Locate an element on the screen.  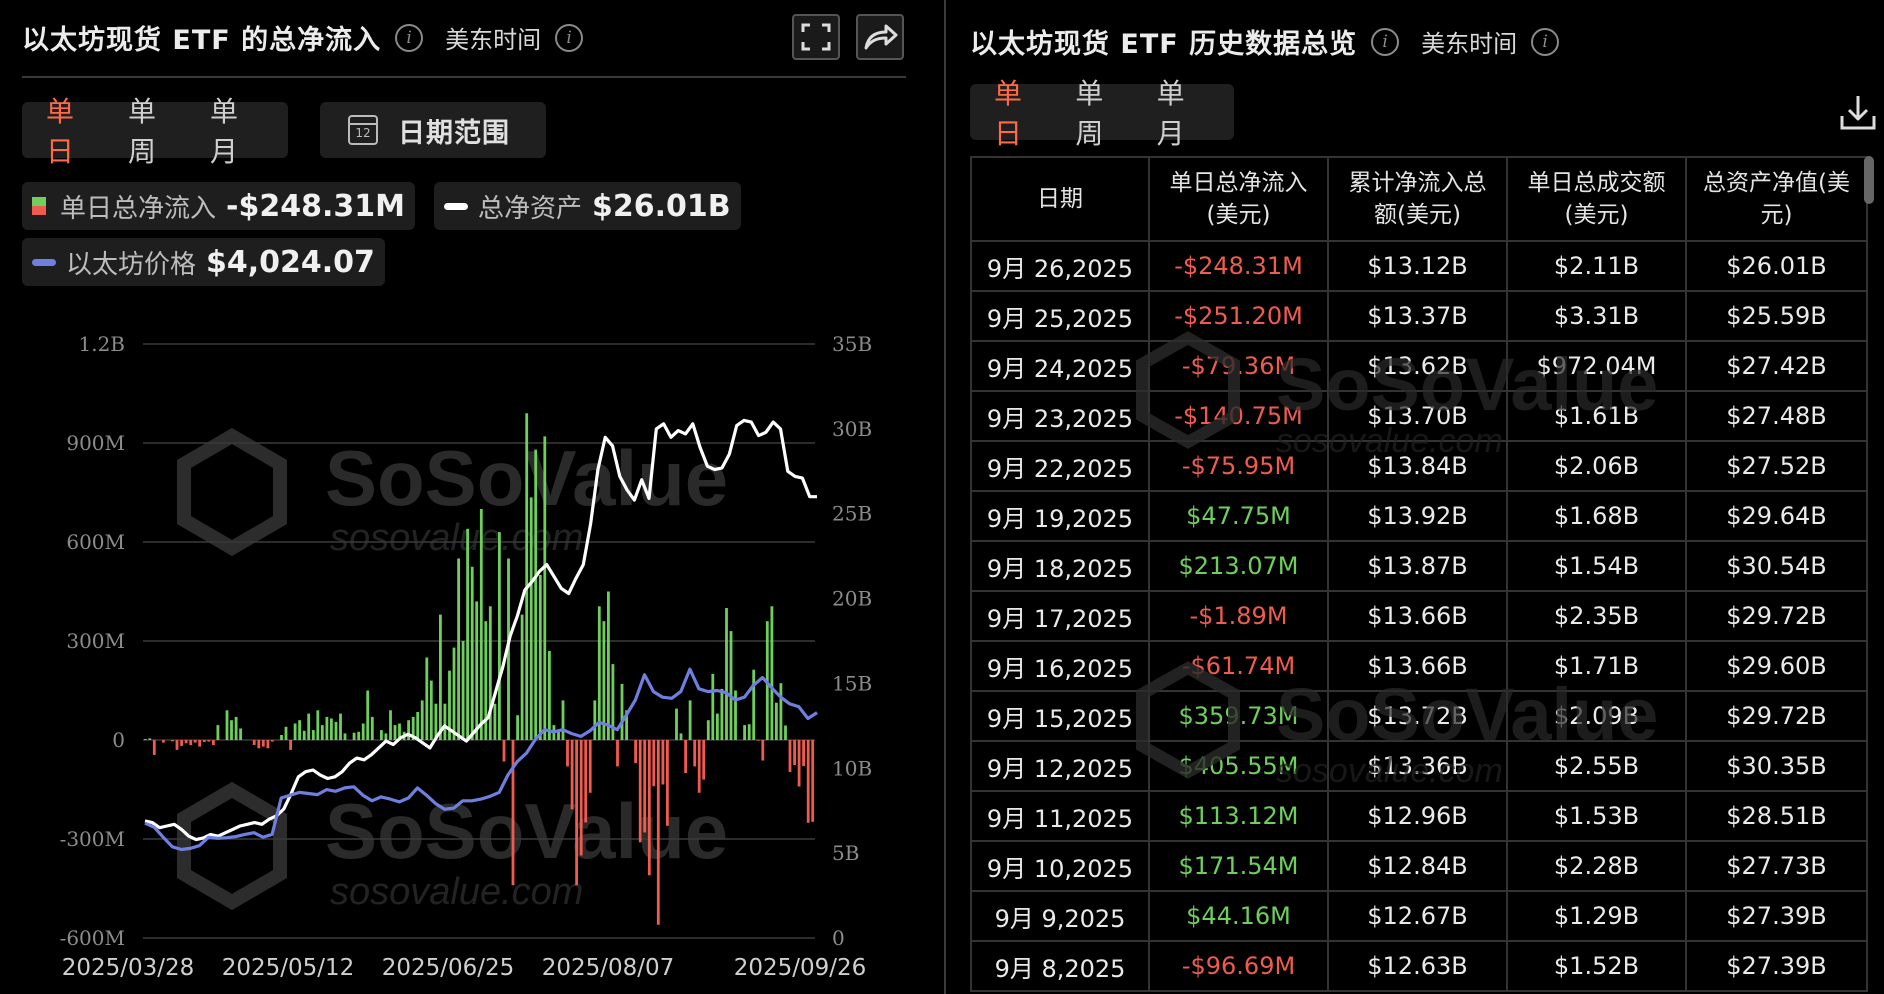
volume-cell: $972.04M is located at coordinates (1596, 366).